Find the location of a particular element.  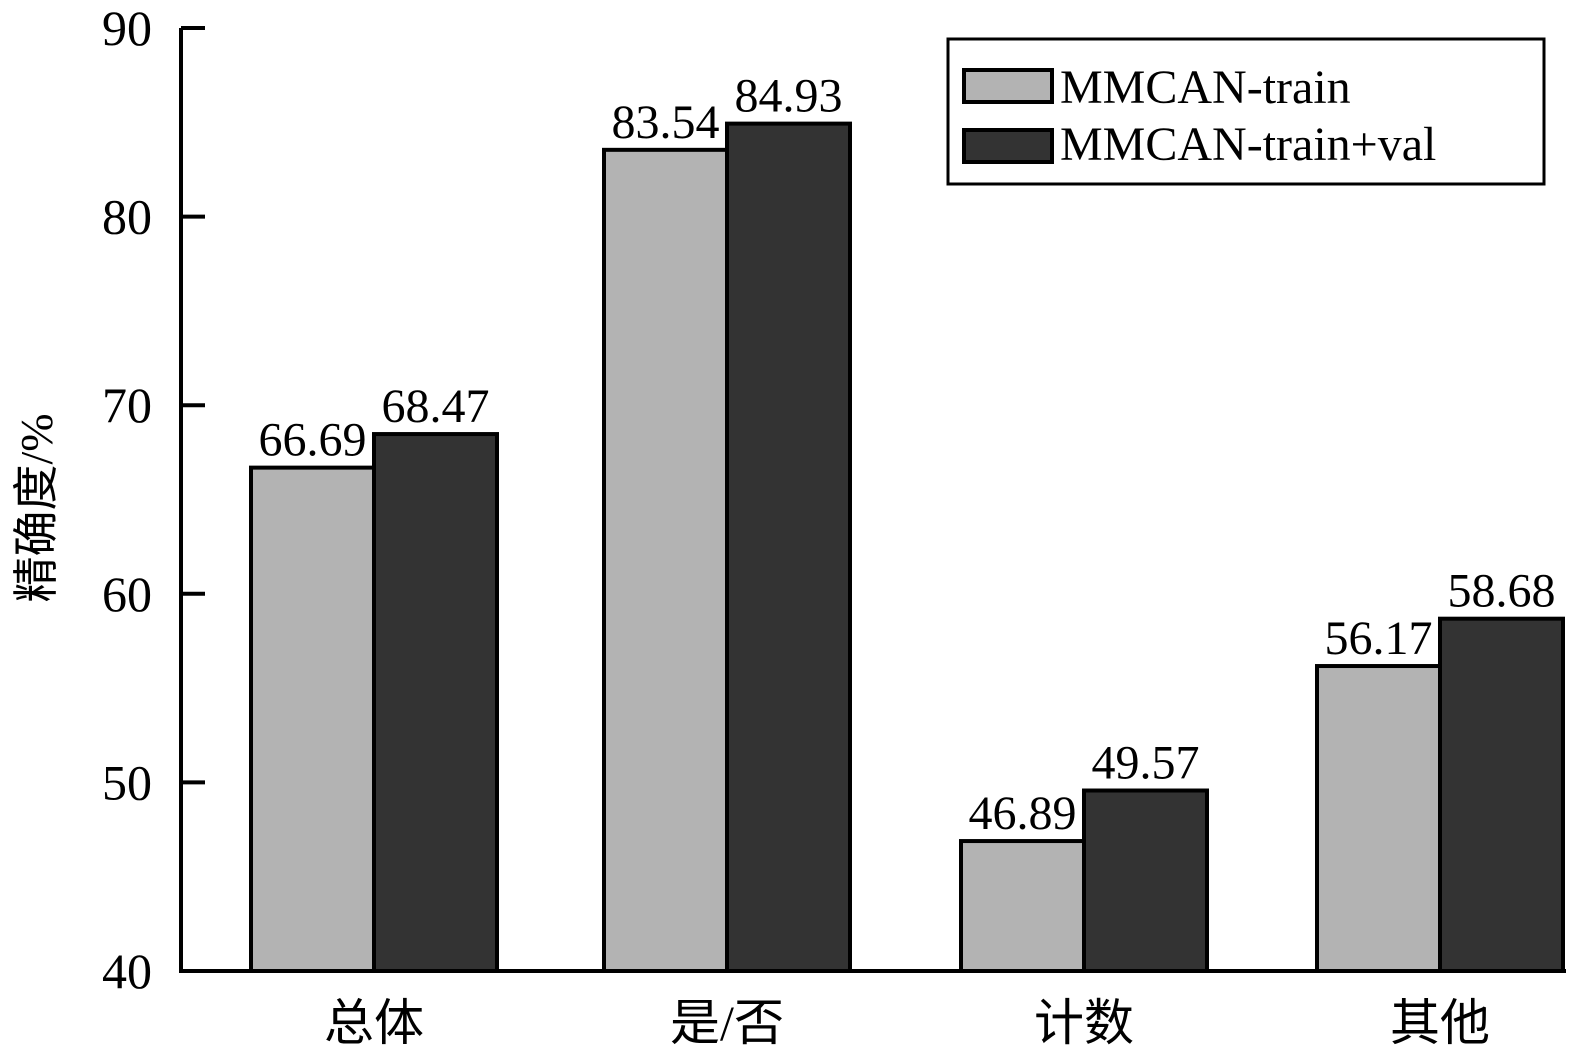

x-category-label: 其他 is located at coordinates (1440, 1023).